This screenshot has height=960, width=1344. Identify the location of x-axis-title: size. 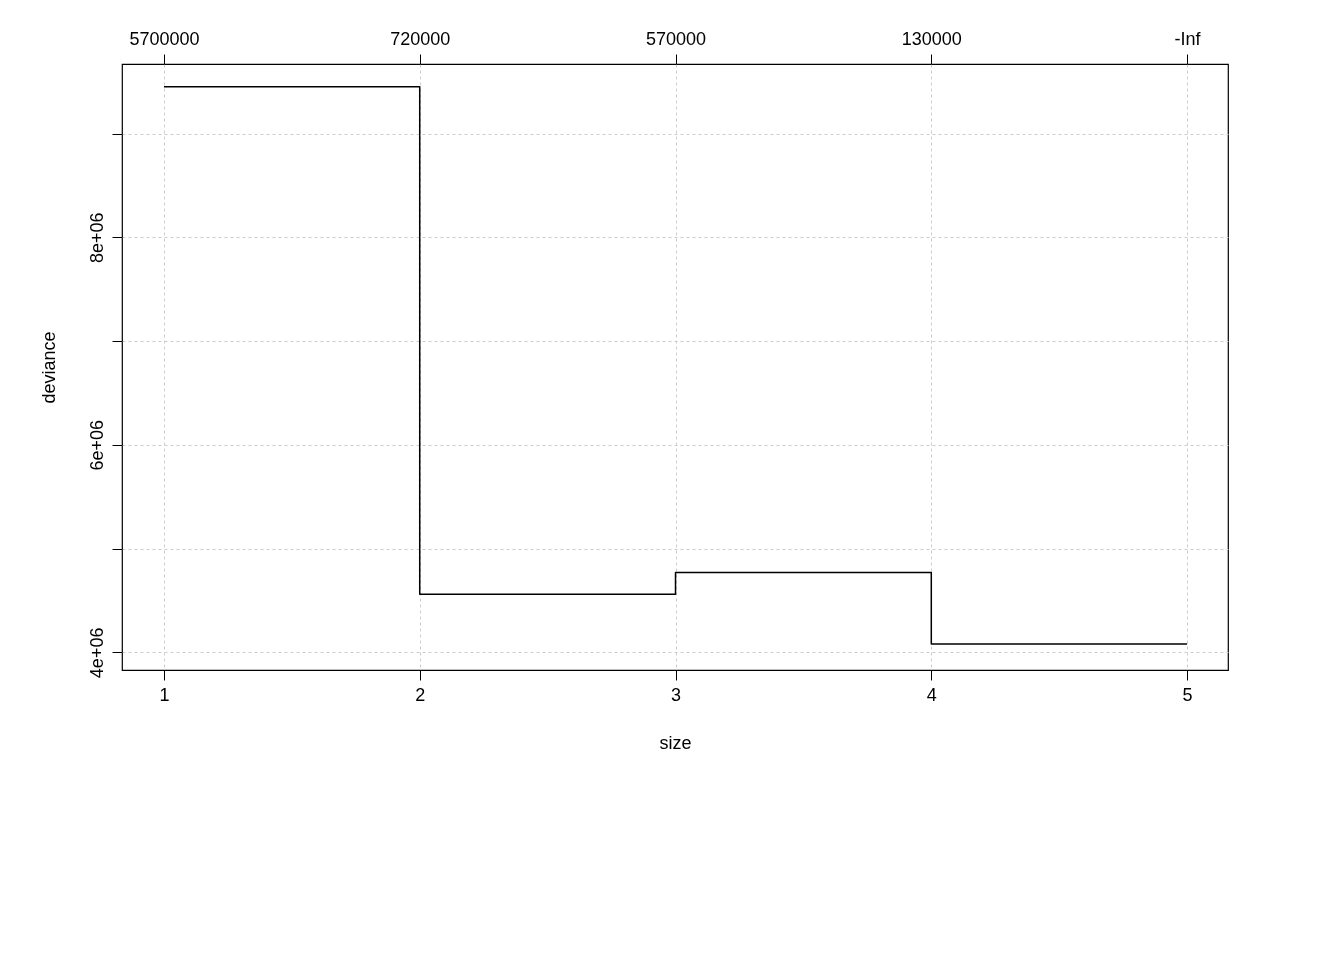
(675, 742).